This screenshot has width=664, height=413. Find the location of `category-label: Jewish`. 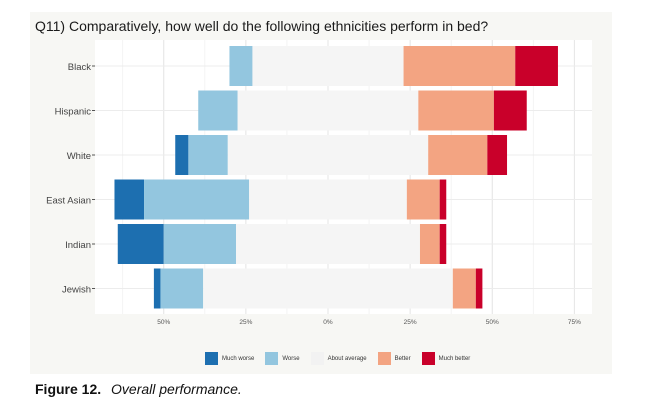

category-label: Jewish is located at coordinates (76, 290).